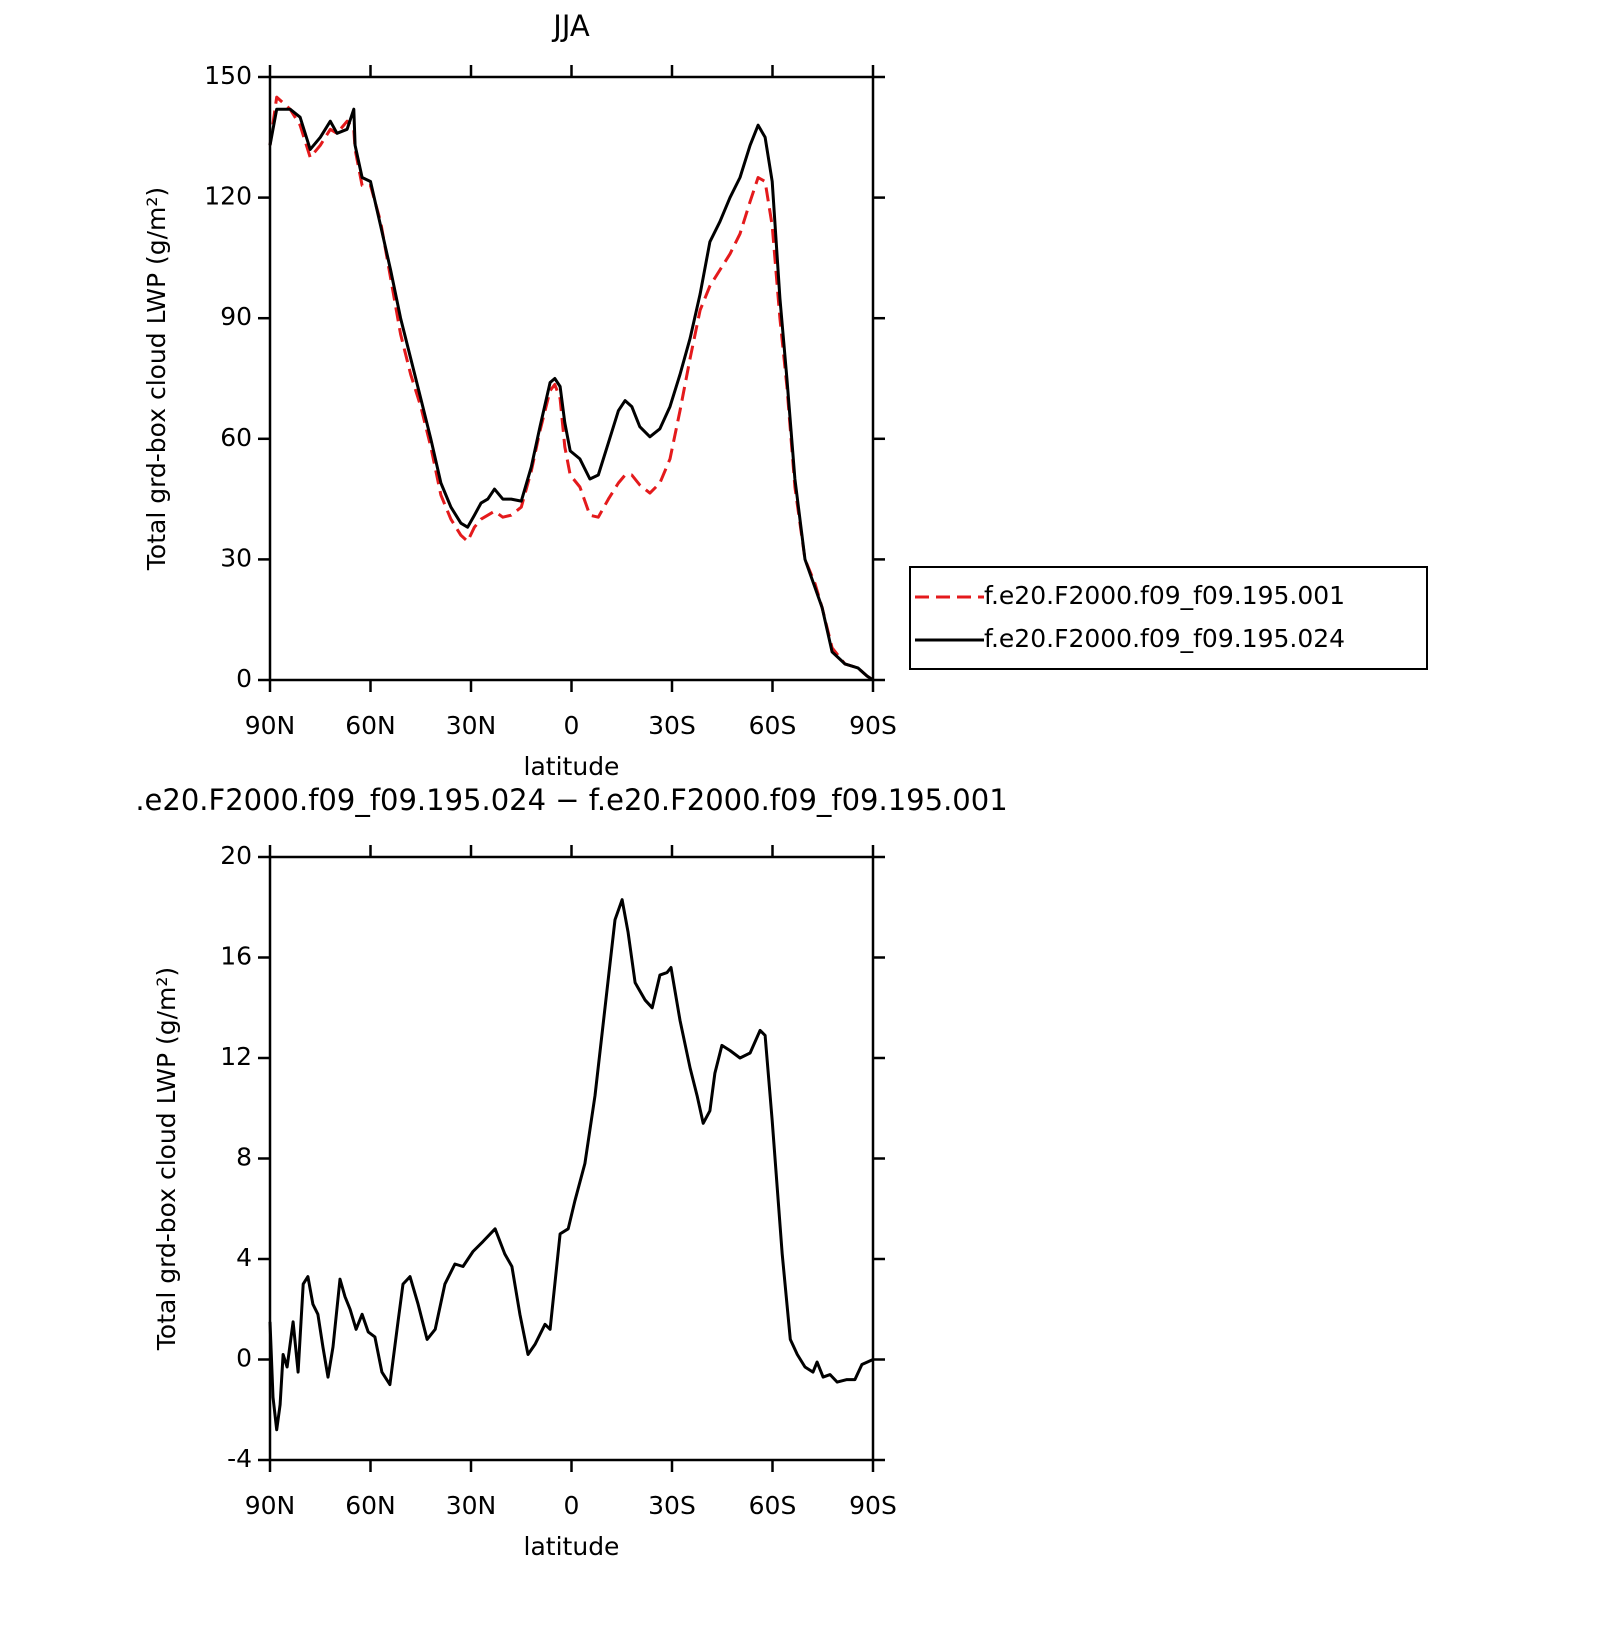 Image resolution: width=1597 pixels, height=1635 pixels. What do you see at coordinates (236, 316) in the screenshot?
I see `y-tick-label: 90` at bounding box center [236, 316].